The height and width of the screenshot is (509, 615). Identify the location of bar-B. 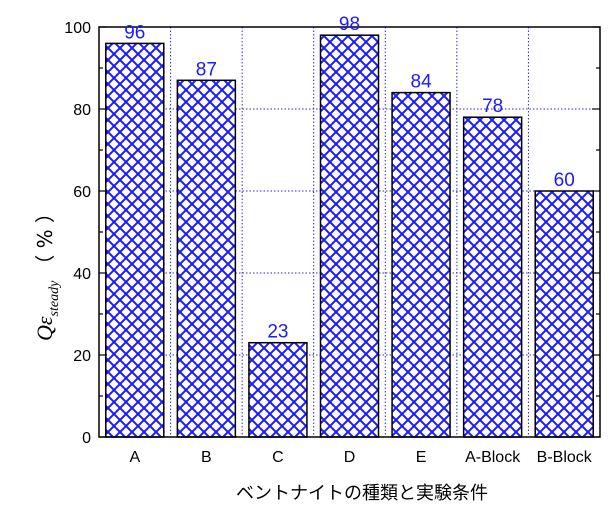
(206, 258).